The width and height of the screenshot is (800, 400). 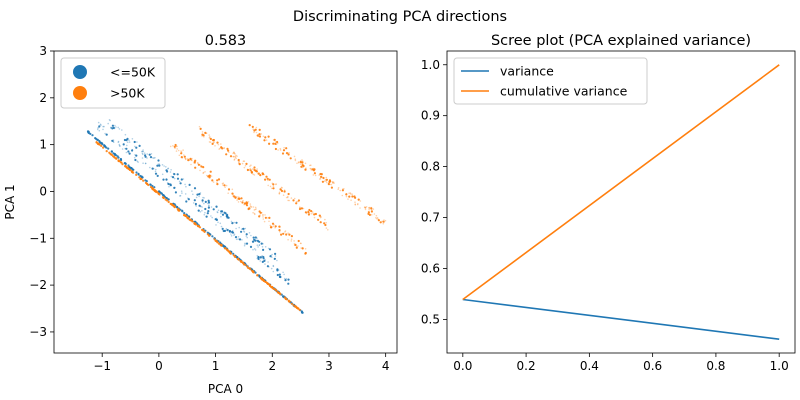 What do you see at coordinates (430, 268) in the screenshot?
I see `scree-y-tick-label: 0.6` at bounding box center [430, 268].